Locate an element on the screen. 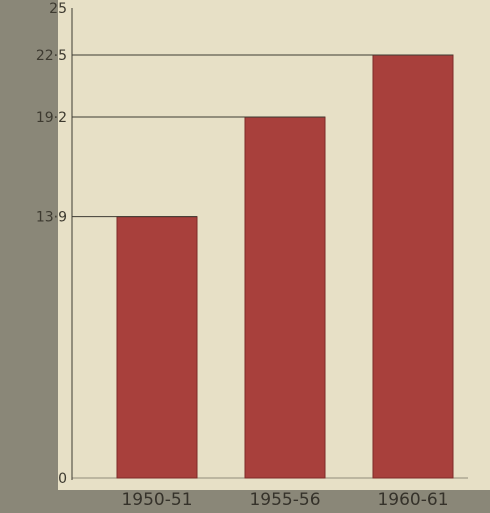 This screenshot has width=490, height=513. y-tick-label: 25 is located at coordinates (58, 9).